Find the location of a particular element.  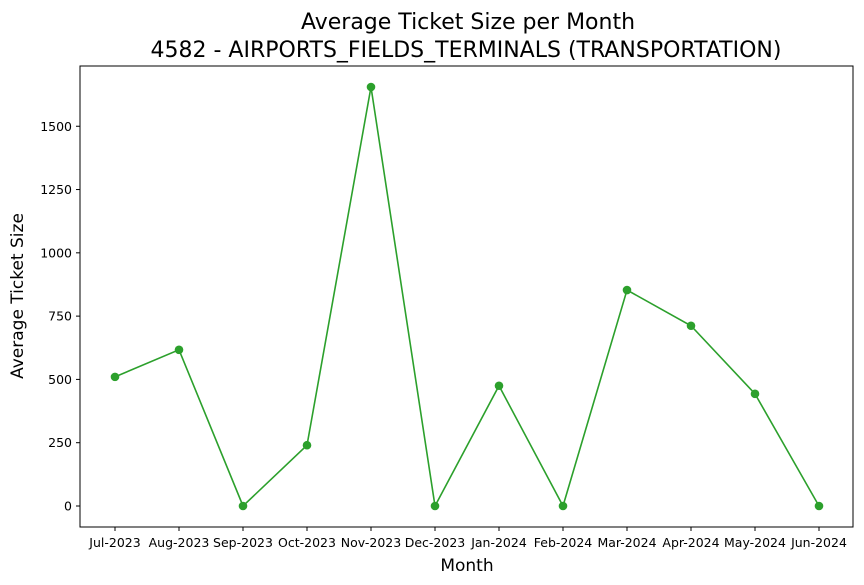

y-tick-label: 750 is located at coordinates (60, 316).